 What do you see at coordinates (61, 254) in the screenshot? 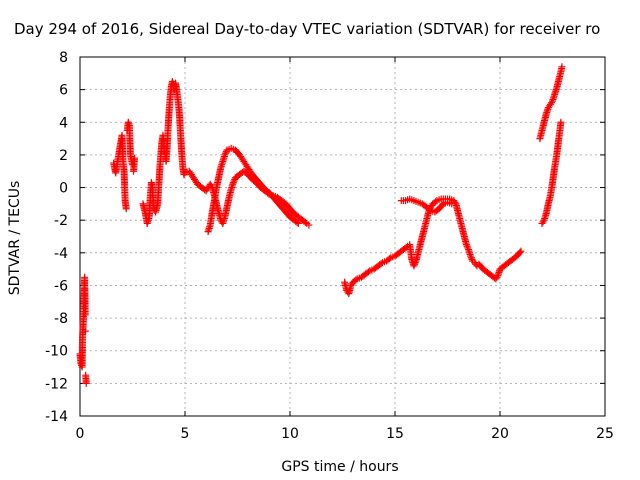
I see `y-tick-label: -4` at bounding box center [61, 254].